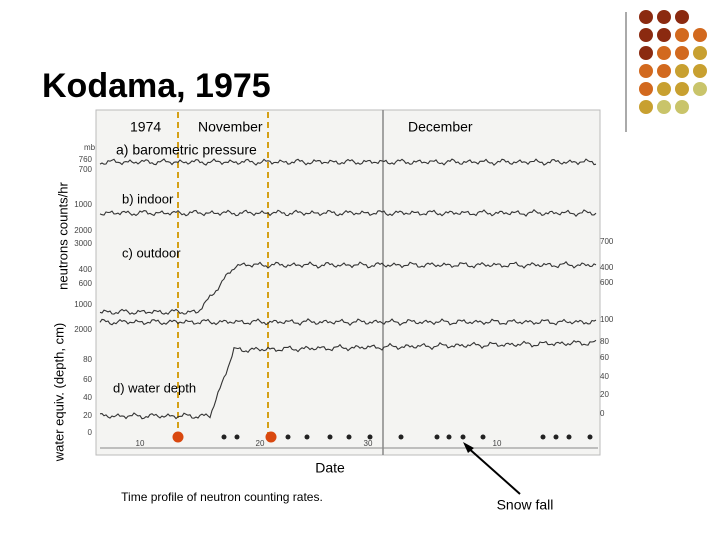 The image size is (720, 540). Describe the element at coordinates (382, 437) in the screenshot. I see `snow-dots` at that location.